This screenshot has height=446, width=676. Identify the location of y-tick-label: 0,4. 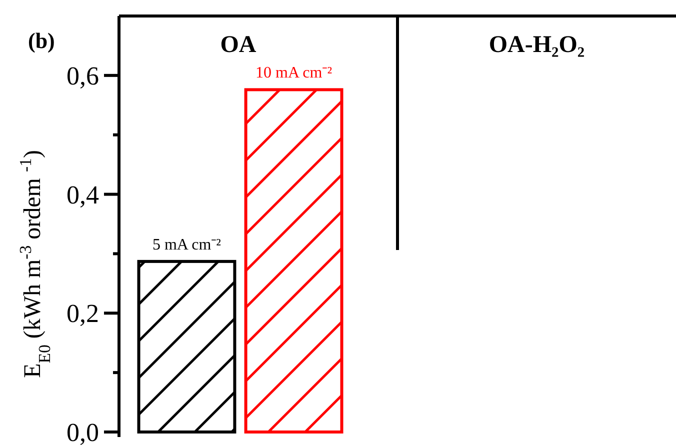
(82, 195).